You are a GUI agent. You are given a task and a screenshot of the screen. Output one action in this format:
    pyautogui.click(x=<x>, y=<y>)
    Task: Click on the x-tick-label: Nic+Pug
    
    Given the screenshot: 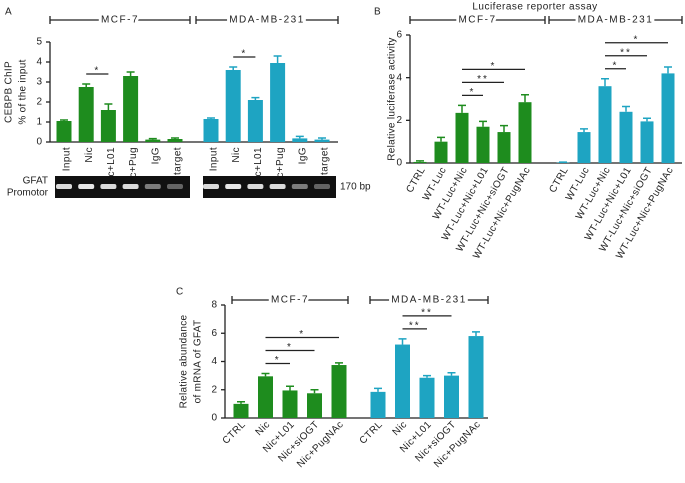 What is the action you would take?
    pyautogui.click(x=133, y=167)
    